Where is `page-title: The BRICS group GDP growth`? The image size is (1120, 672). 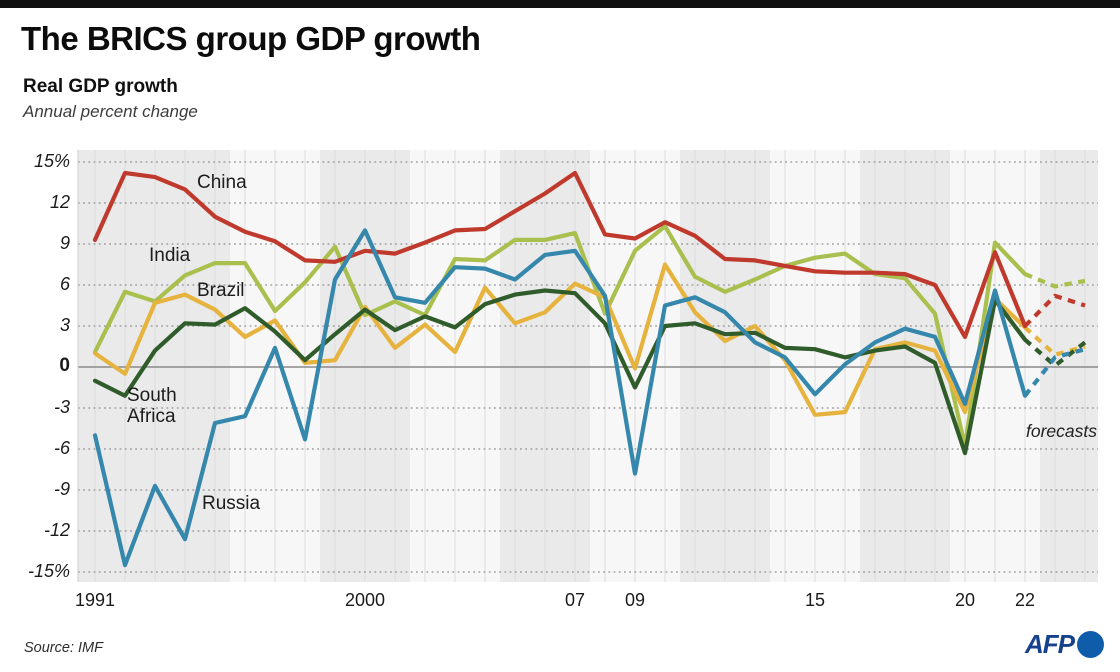
page-title: The BRICS group GDP growth is located at coordinates (251, 38).